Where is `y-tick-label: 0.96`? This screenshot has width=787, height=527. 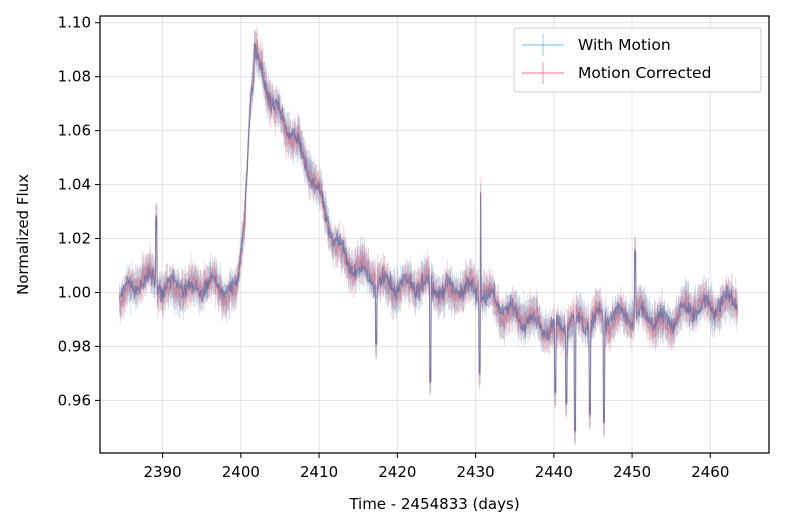
y-tick-label: 0.96 is located at coordinates (74, 400).